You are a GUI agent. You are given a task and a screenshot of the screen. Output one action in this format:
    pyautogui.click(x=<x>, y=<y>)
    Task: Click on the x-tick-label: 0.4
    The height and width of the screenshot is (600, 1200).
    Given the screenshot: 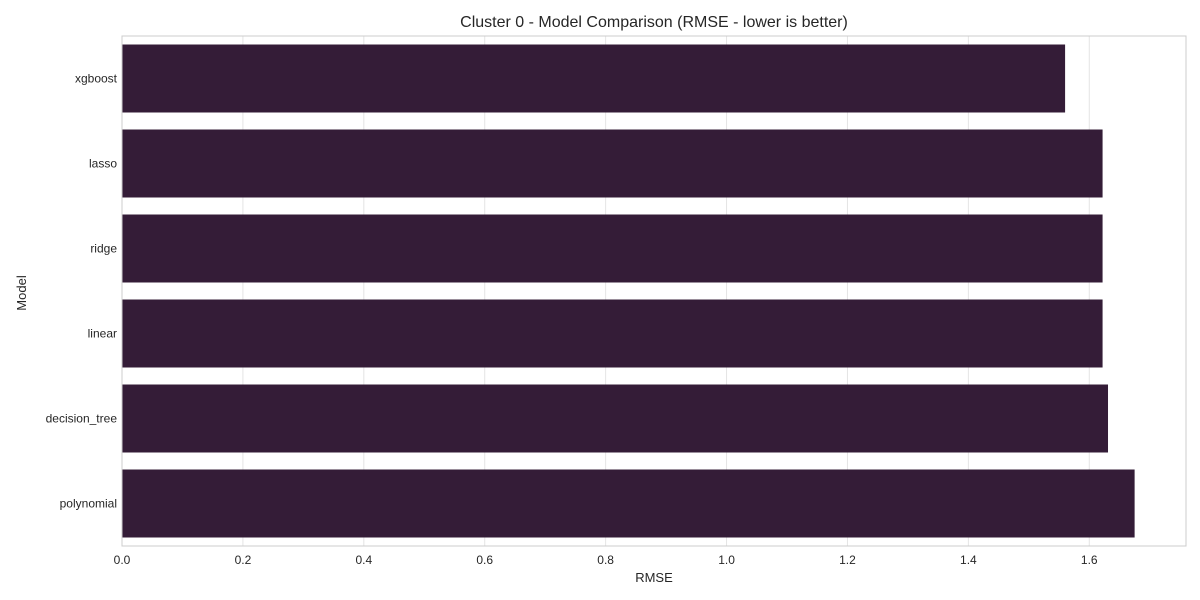 What is the action you would take?
    pyautogui.click(x=363, y=560)
    